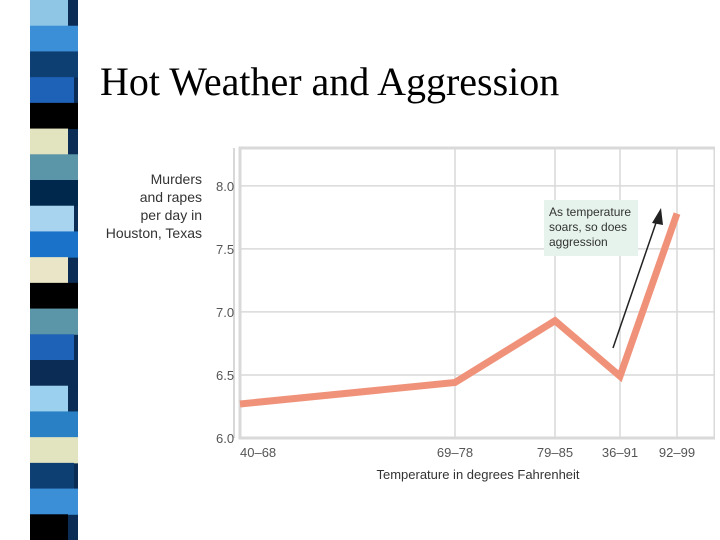 The height and width of the screenshot is (540, 720). What do you see at coordinates (677, 452) in the screenshot?
I see `x-tick-label: 92–99` at bounding box center [677, 452].